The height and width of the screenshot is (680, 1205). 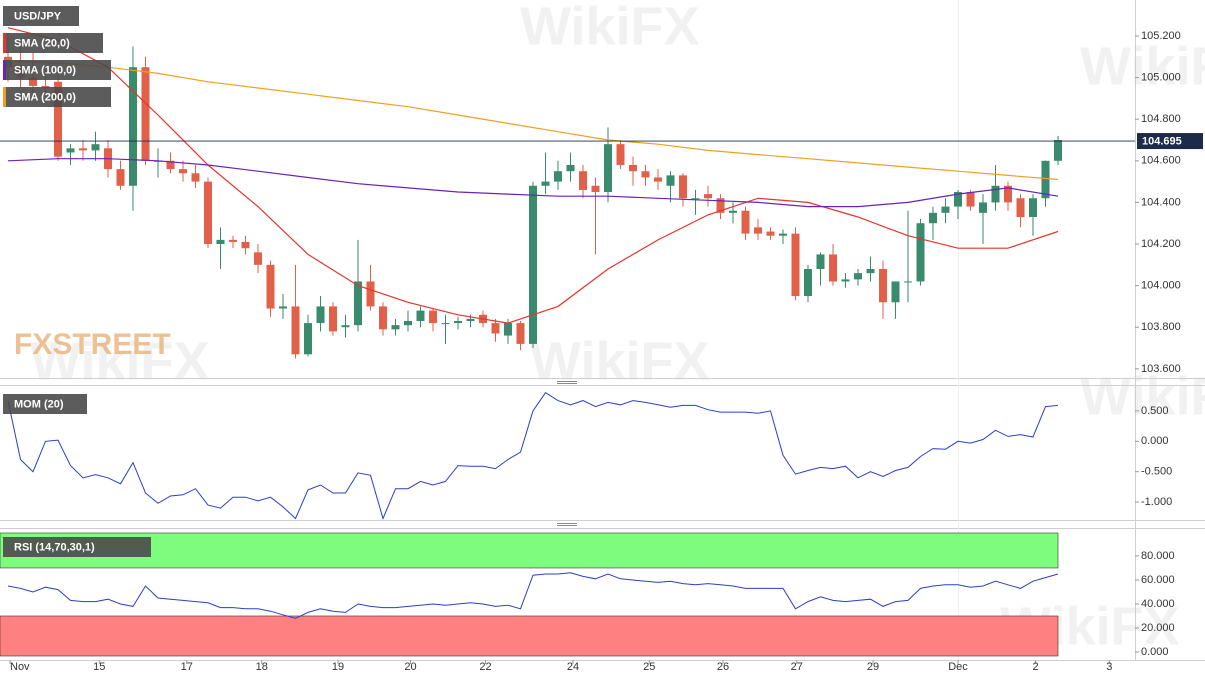 I want to click on x-tick-label: 24, so click(x=573, y=667).